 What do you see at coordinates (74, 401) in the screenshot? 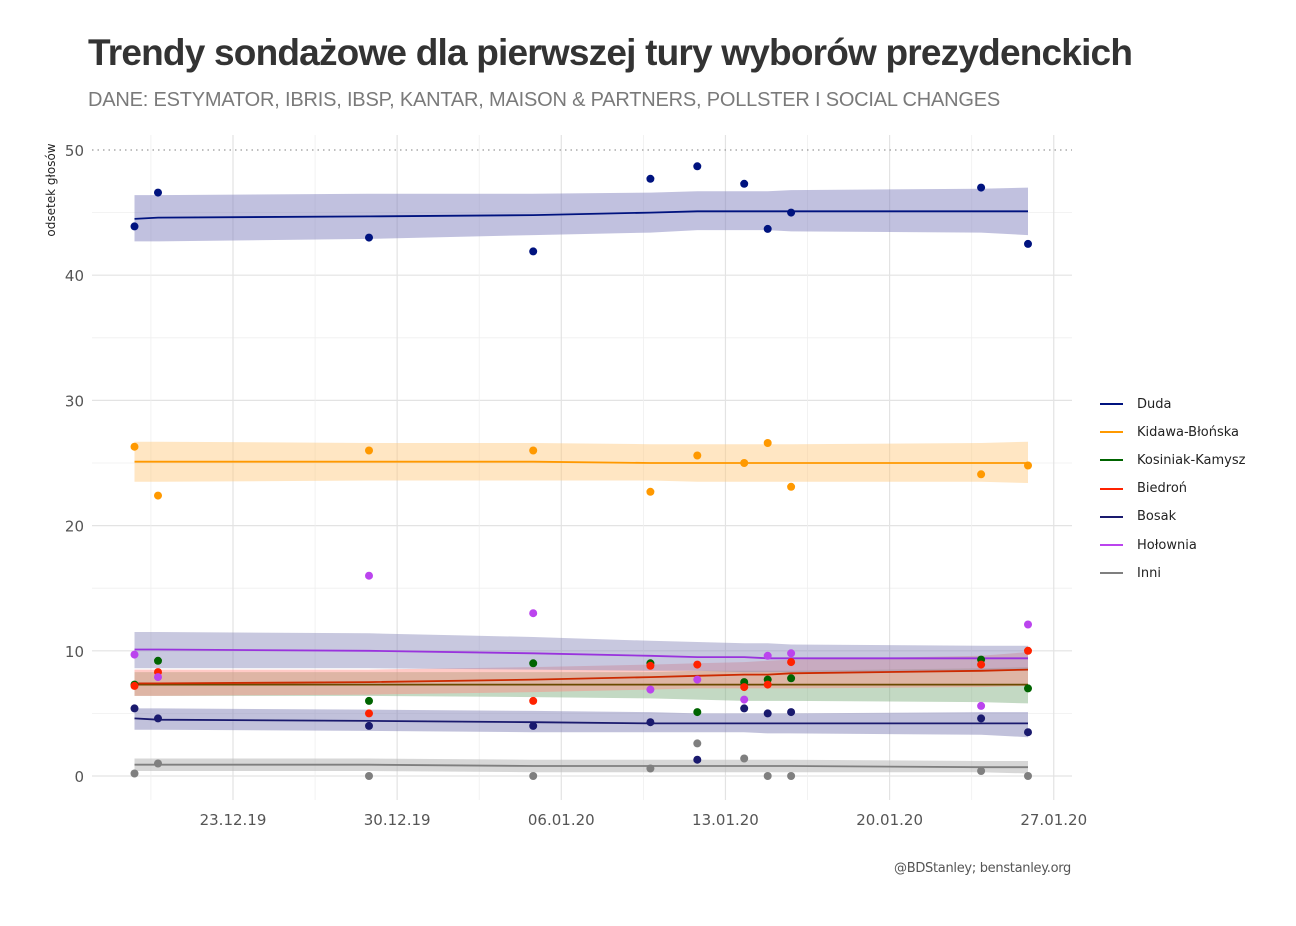
I see `y-tick-label: 30` at bounding box center [74, 401].